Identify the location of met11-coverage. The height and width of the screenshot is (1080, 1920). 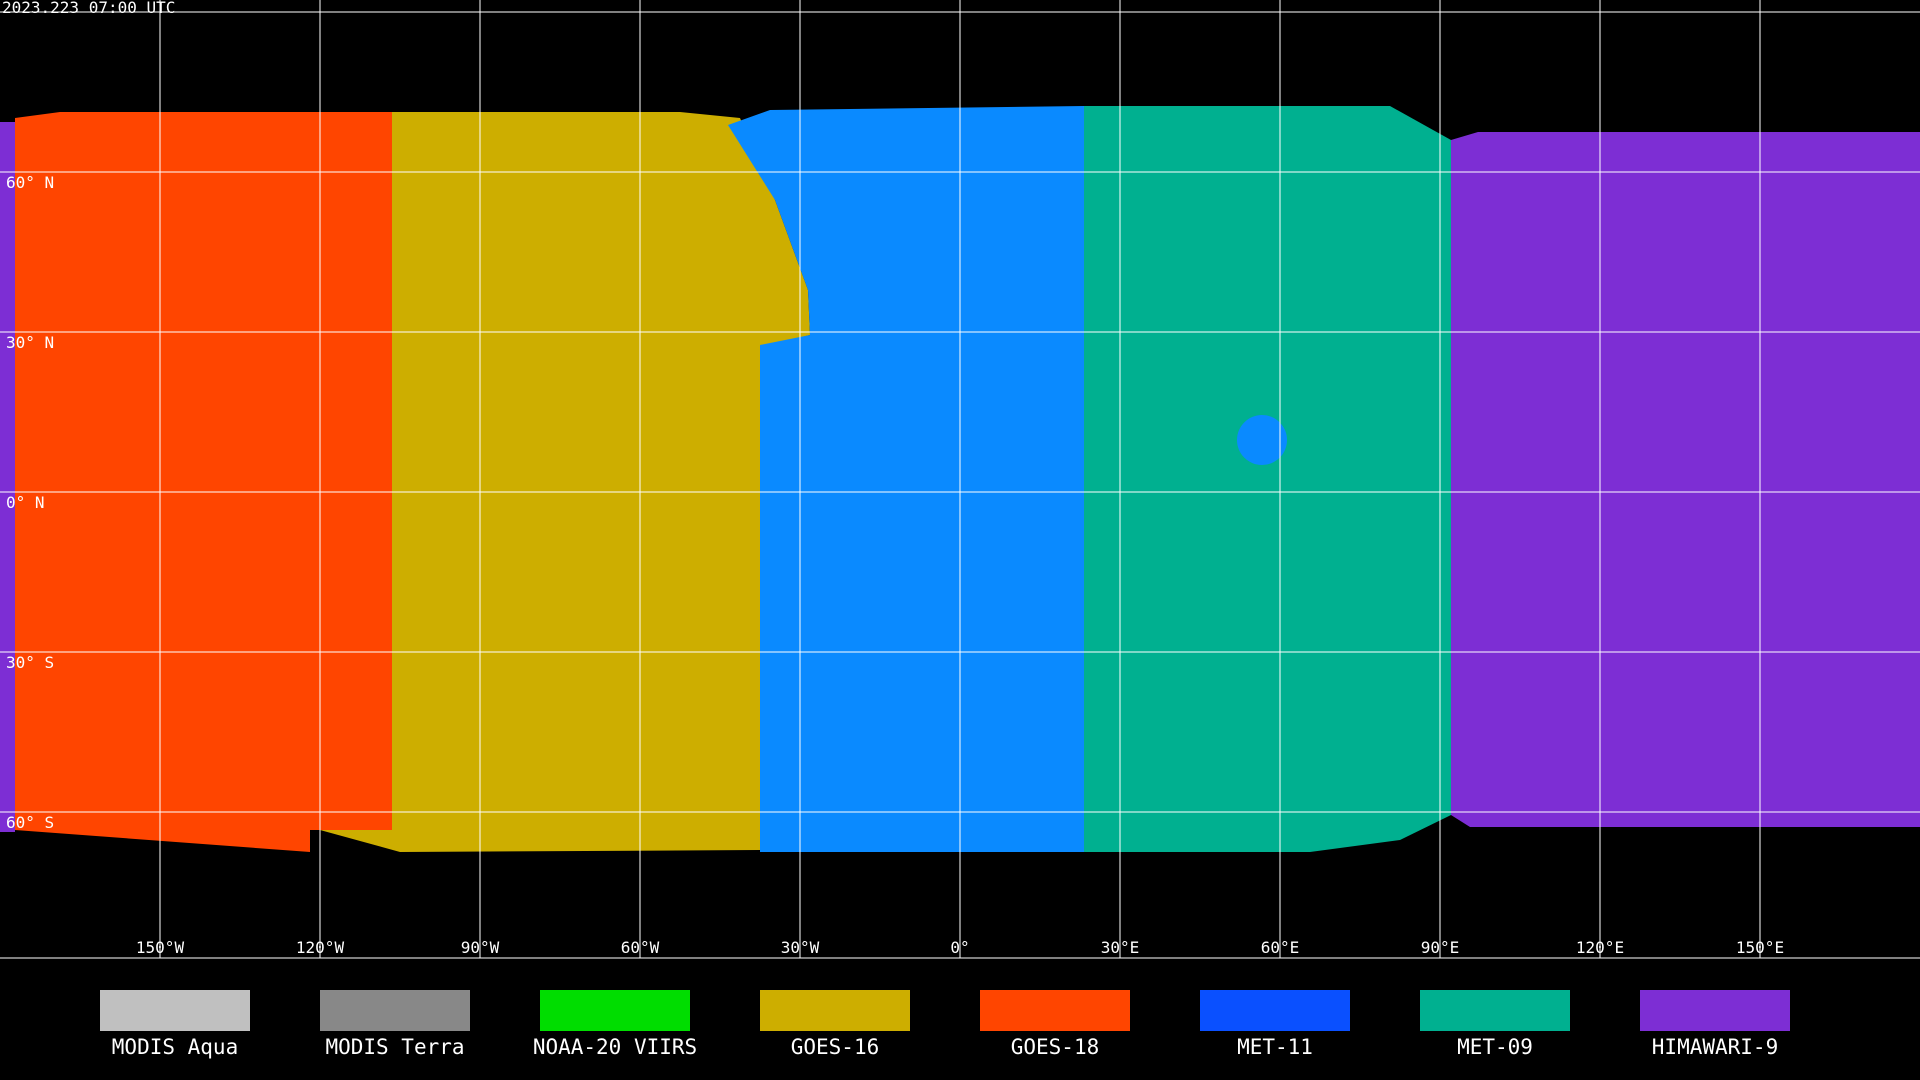
(906, 479).